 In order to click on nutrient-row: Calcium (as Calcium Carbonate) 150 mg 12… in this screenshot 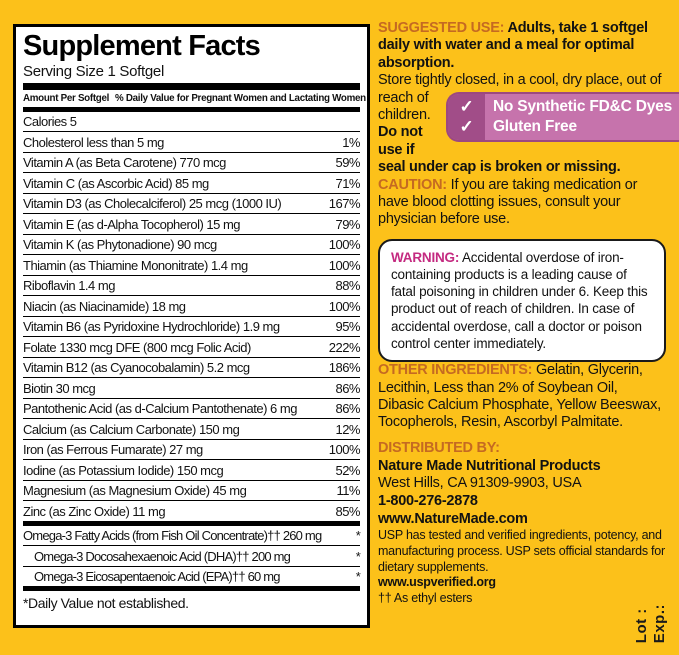, I will do `click(191, 428)`.